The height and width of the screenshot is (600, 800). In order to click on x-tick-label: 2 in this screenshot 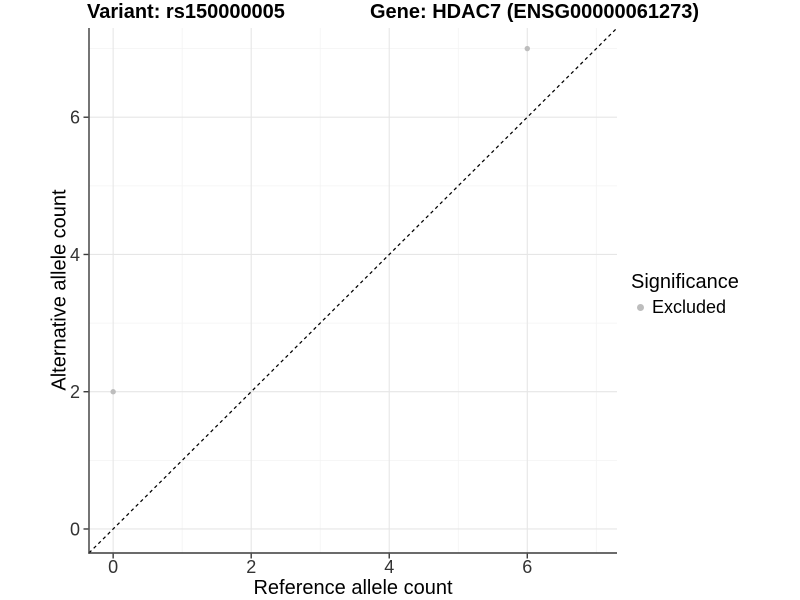, I will do `click(251, 567)`.